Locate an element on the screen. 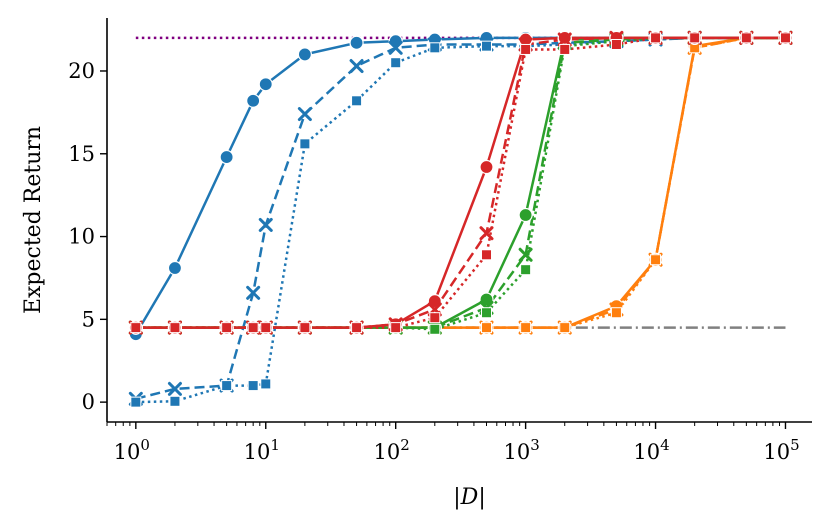  y-tick-label: 10 is located at coordinates (81, 237).